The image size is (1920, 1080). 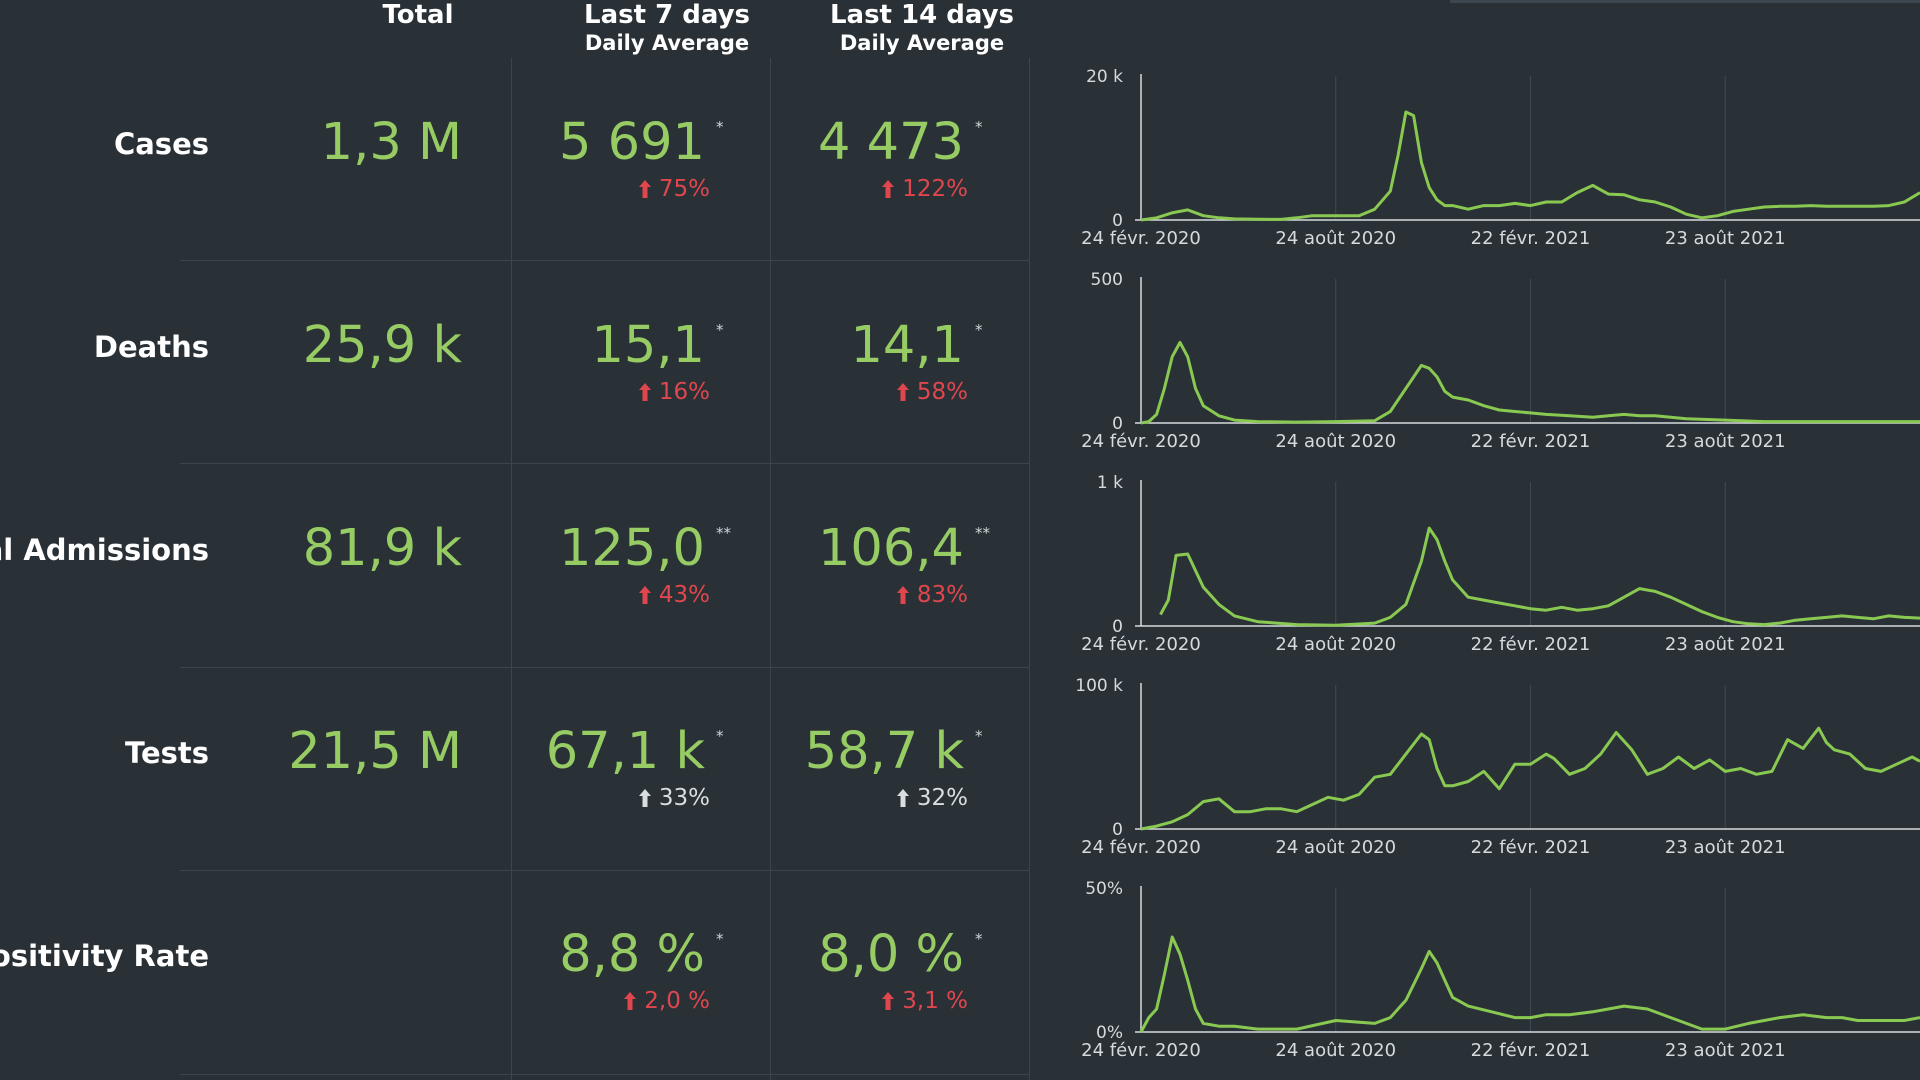 I want to click on y-tick-label: 20 k, so click(x=1104, y=77).